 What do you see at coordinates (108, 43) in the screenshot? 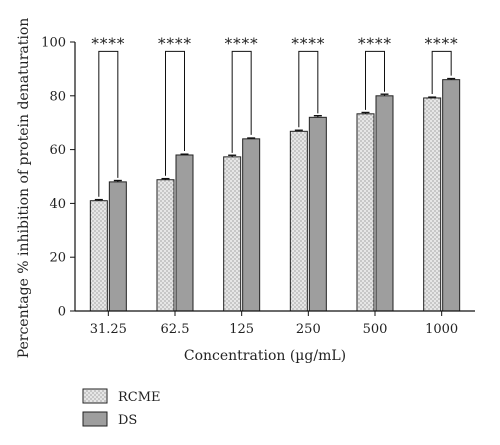
I see `significance-label-0: ****` at bounding box center [108, 43].